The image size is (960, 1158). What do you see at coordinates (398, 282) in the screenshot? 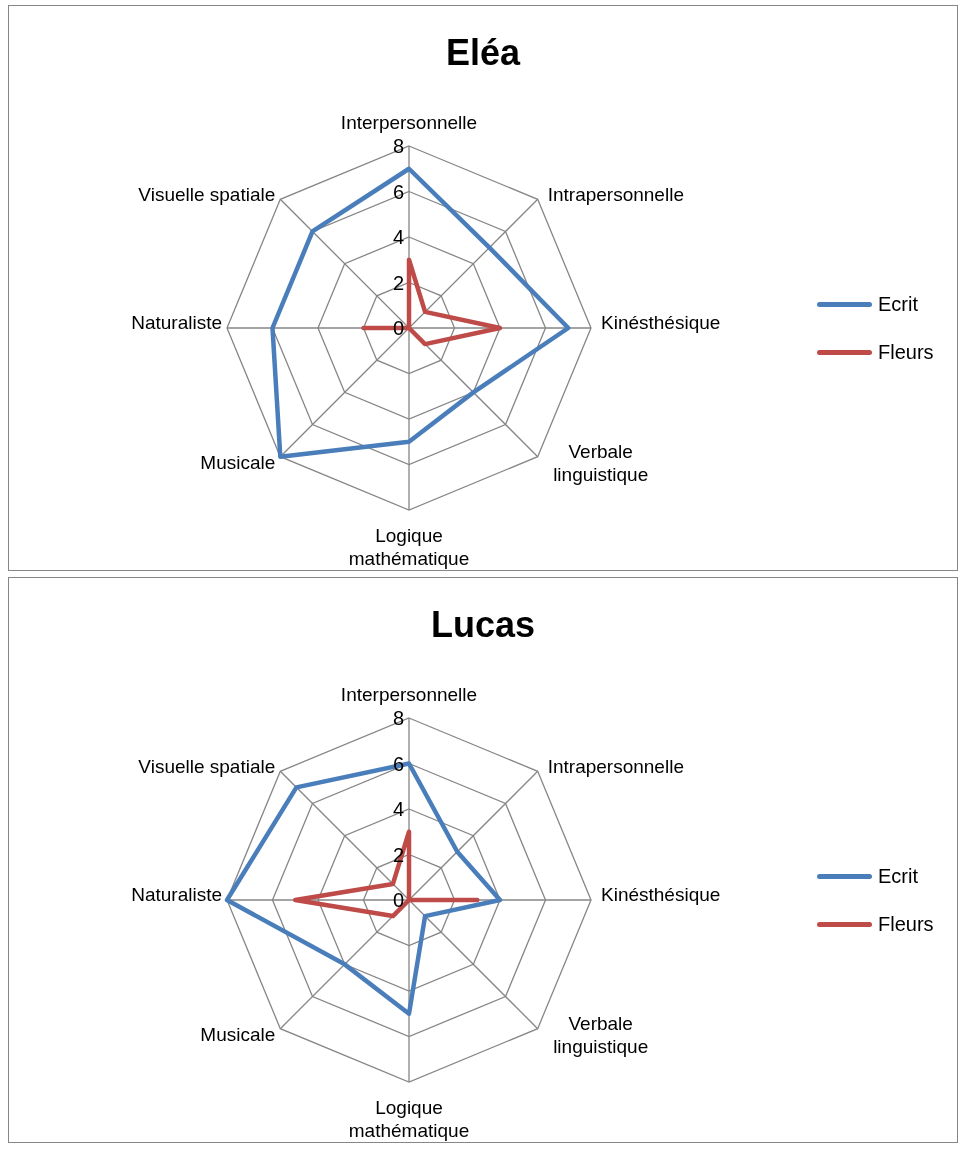
I see `y-tick-label: 2` at bounding box center [398, 282].